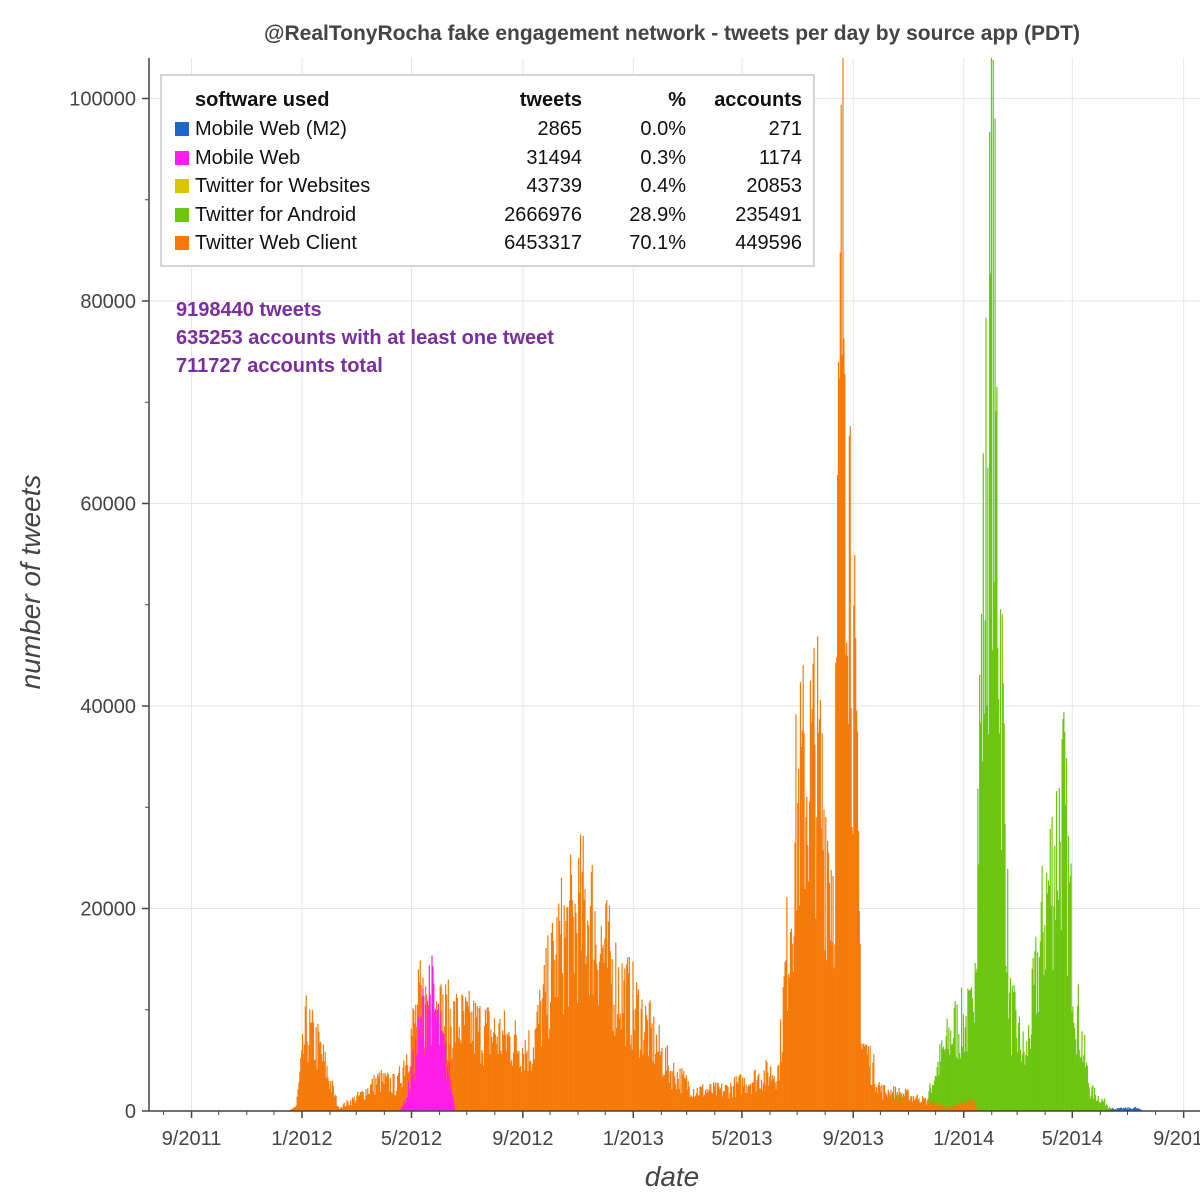 The image size is (1200, 1200). What do you see at coordinates (182, 243) in the screenshot?
I see `legend-swatch-twitter-web-client` at bounding box center [182, 243].